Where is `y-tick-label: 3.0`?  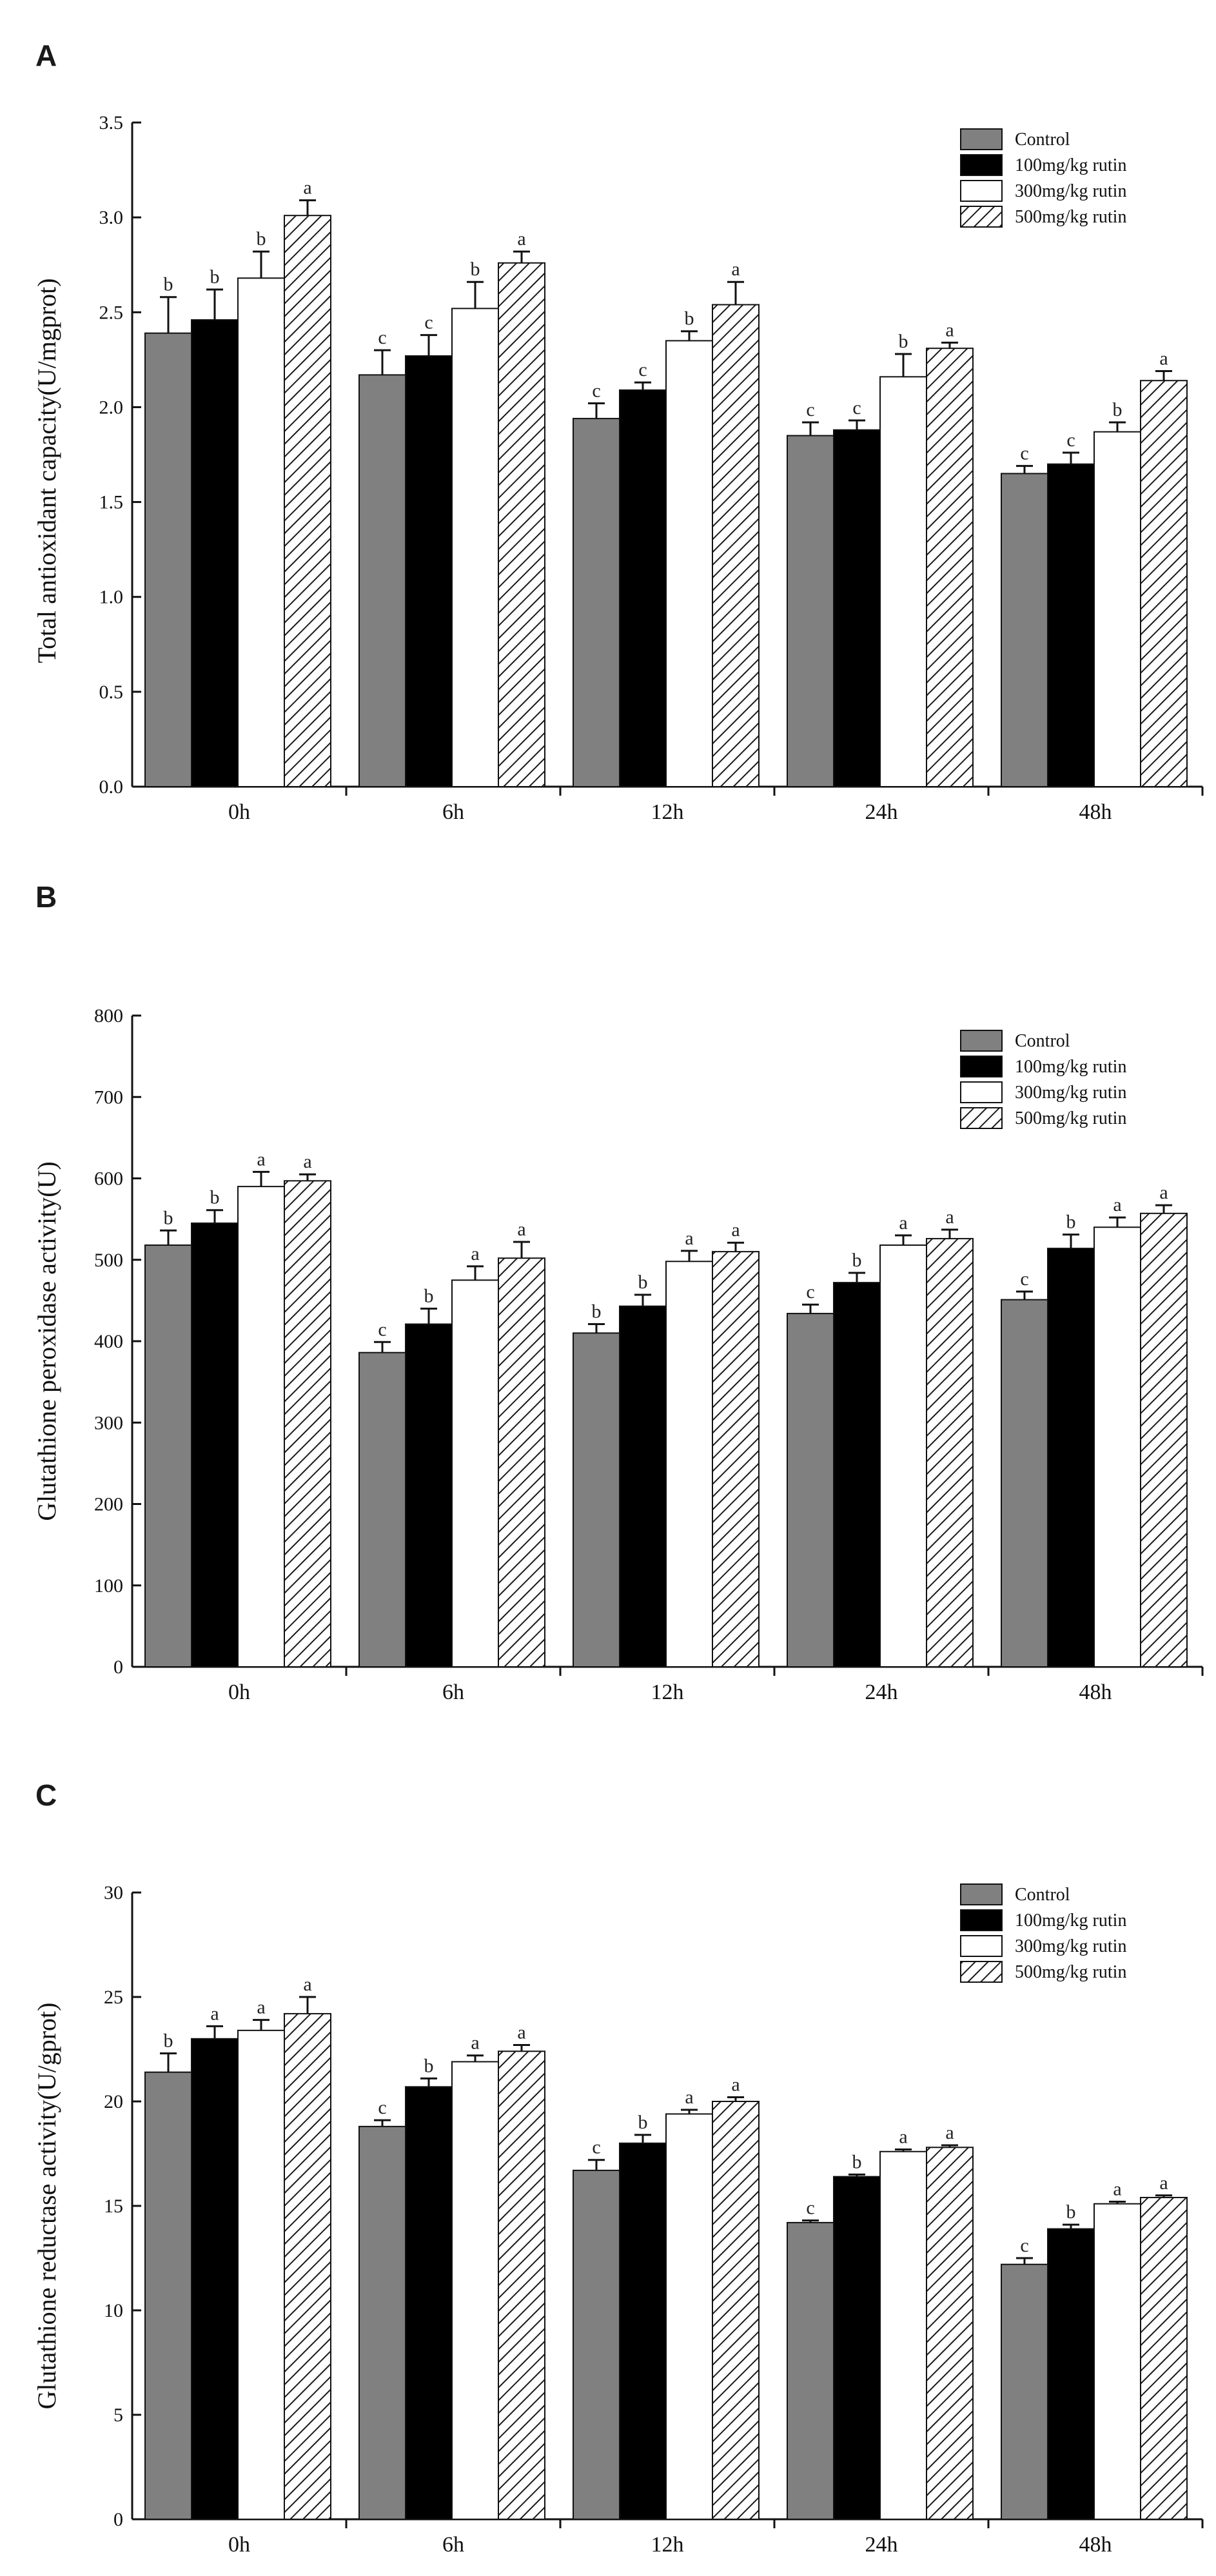 y-tick-label: 3.0 is located at coordinates (111, 217).